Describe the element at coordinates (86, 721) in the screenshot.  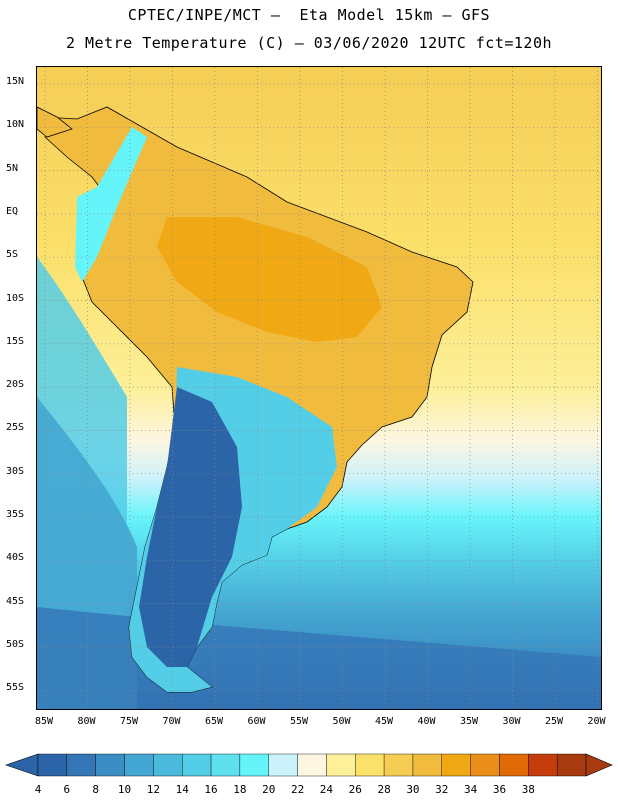
I see `lon-label: 80W` at that location.